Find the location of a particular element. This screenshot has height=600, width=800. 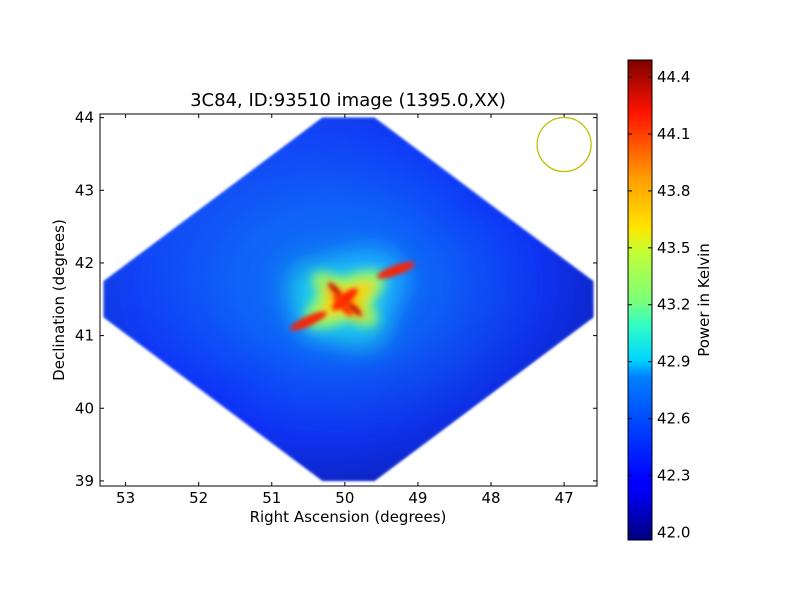

y-tick-label: 42 is located at coordinates (84, 263).